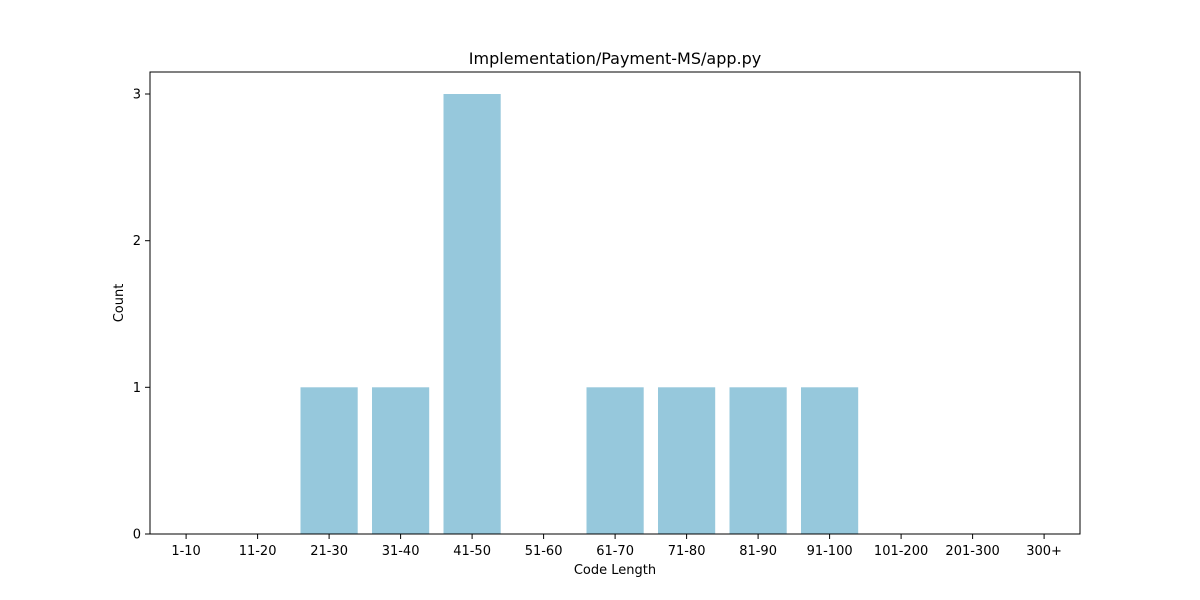  Describe the element at coordinates (141, 315) in the screenshot. I see `y-axis-ticks: 0 1 2 3` at that location.